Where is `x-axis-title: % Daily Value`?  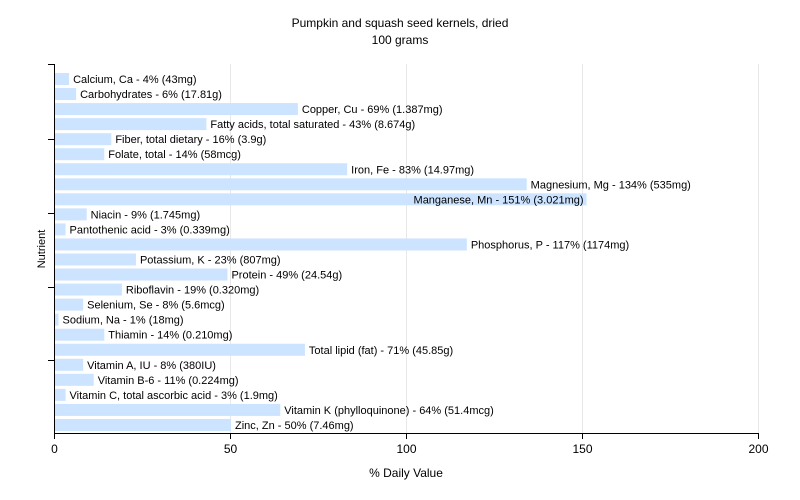 x-axis-title: % Daily Value is located at coordinates (406, 473).